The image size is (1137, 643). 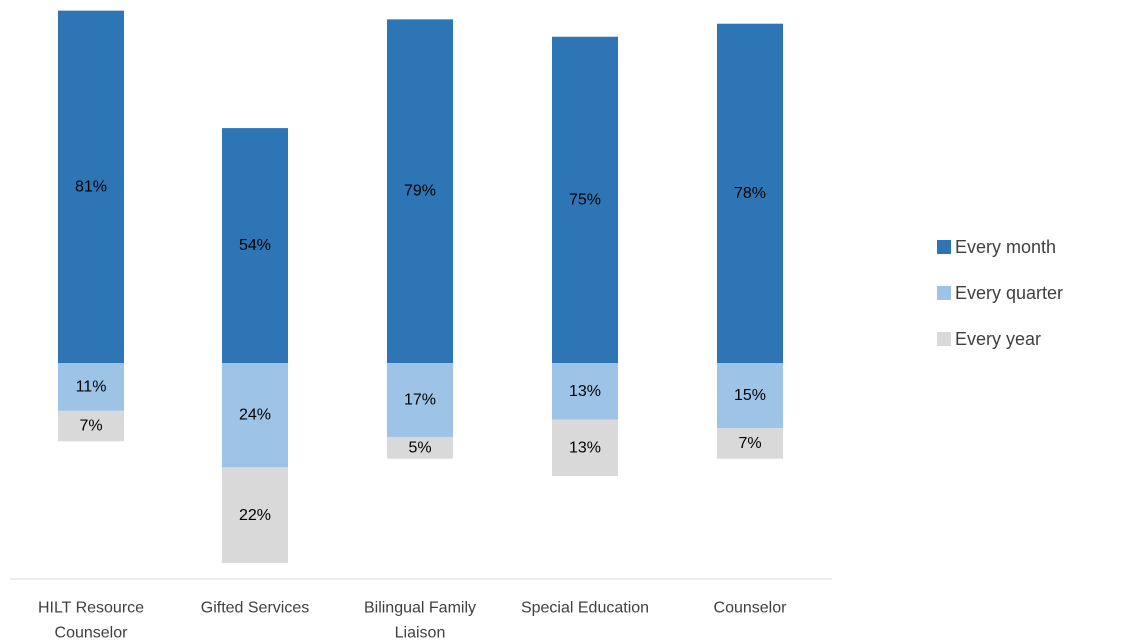 What do you see at coordinates (255, 608) in the screenshot?
I see `category-label-gifted-services-line-1: Gifted Services` at bounding box center [255, 608].